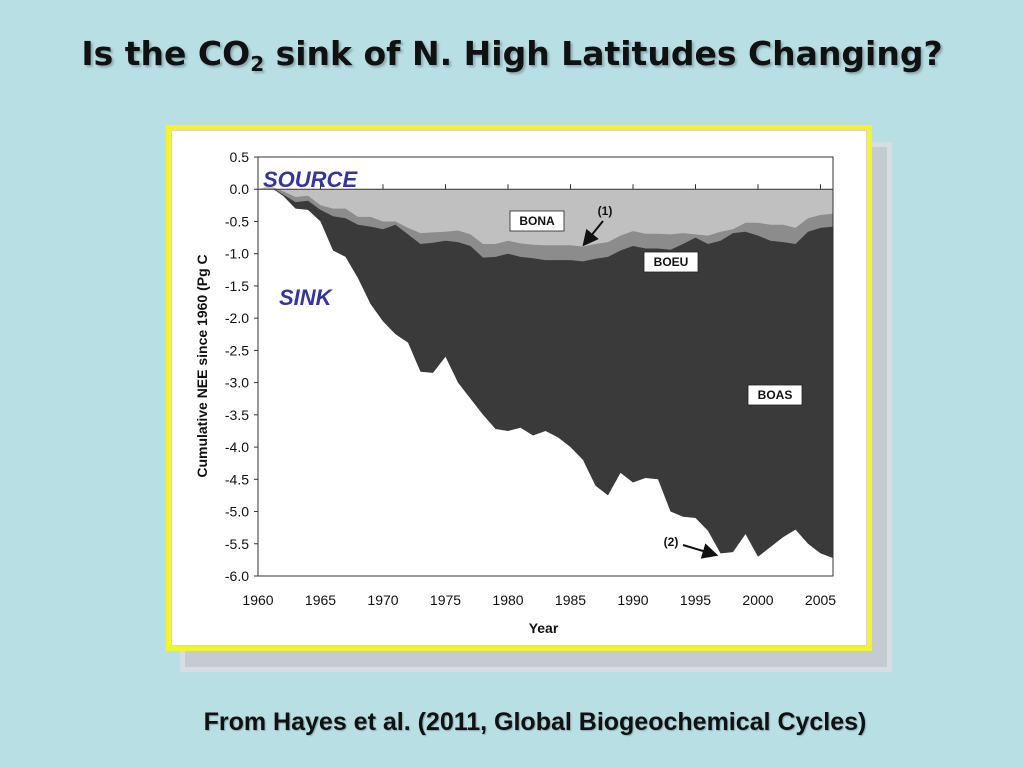 This screenshot has width=1024, height=768. I want to click on y-tick-label: 0.5, so click(240, 157).